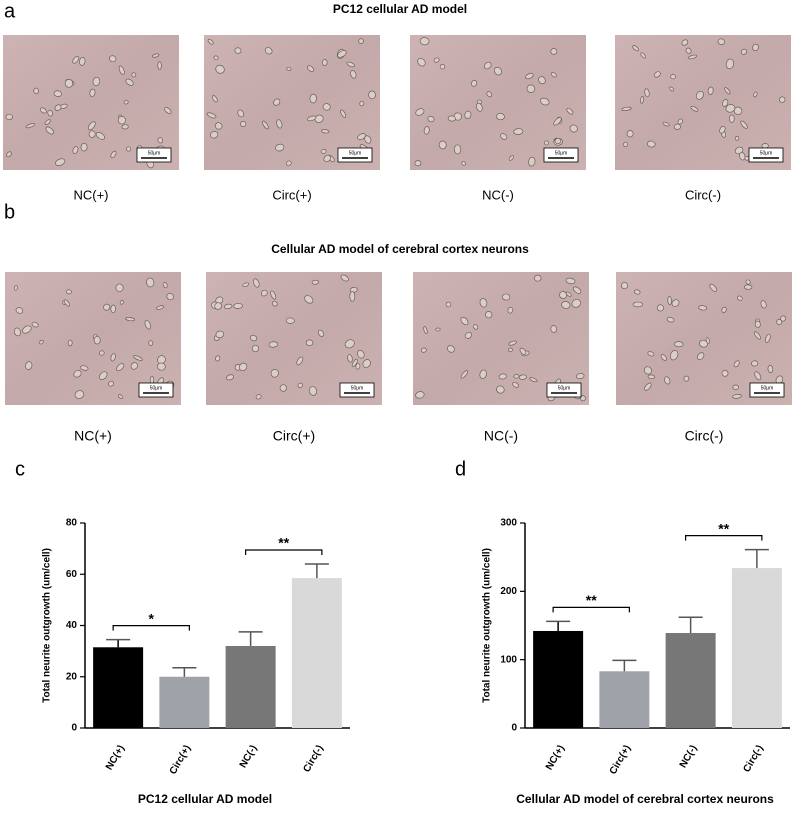 Image resolution: width=800 pixels, height=816 pixels. What do you see at coordinates (292, 102) in the screenshot?
I see `image-background` at bounding box center [292, 102].